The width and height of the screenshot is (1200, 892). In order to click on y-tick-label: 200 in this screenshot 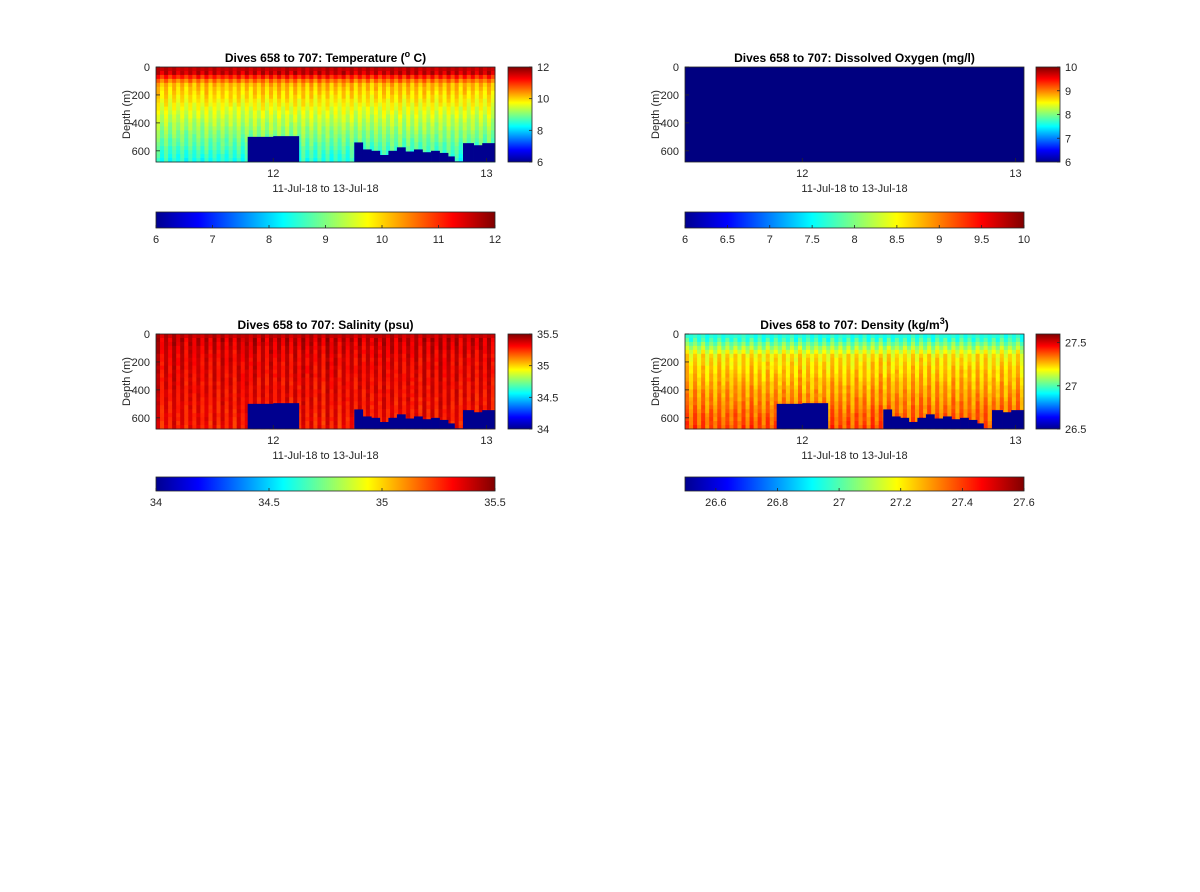, I will do `click(141, 96)`.